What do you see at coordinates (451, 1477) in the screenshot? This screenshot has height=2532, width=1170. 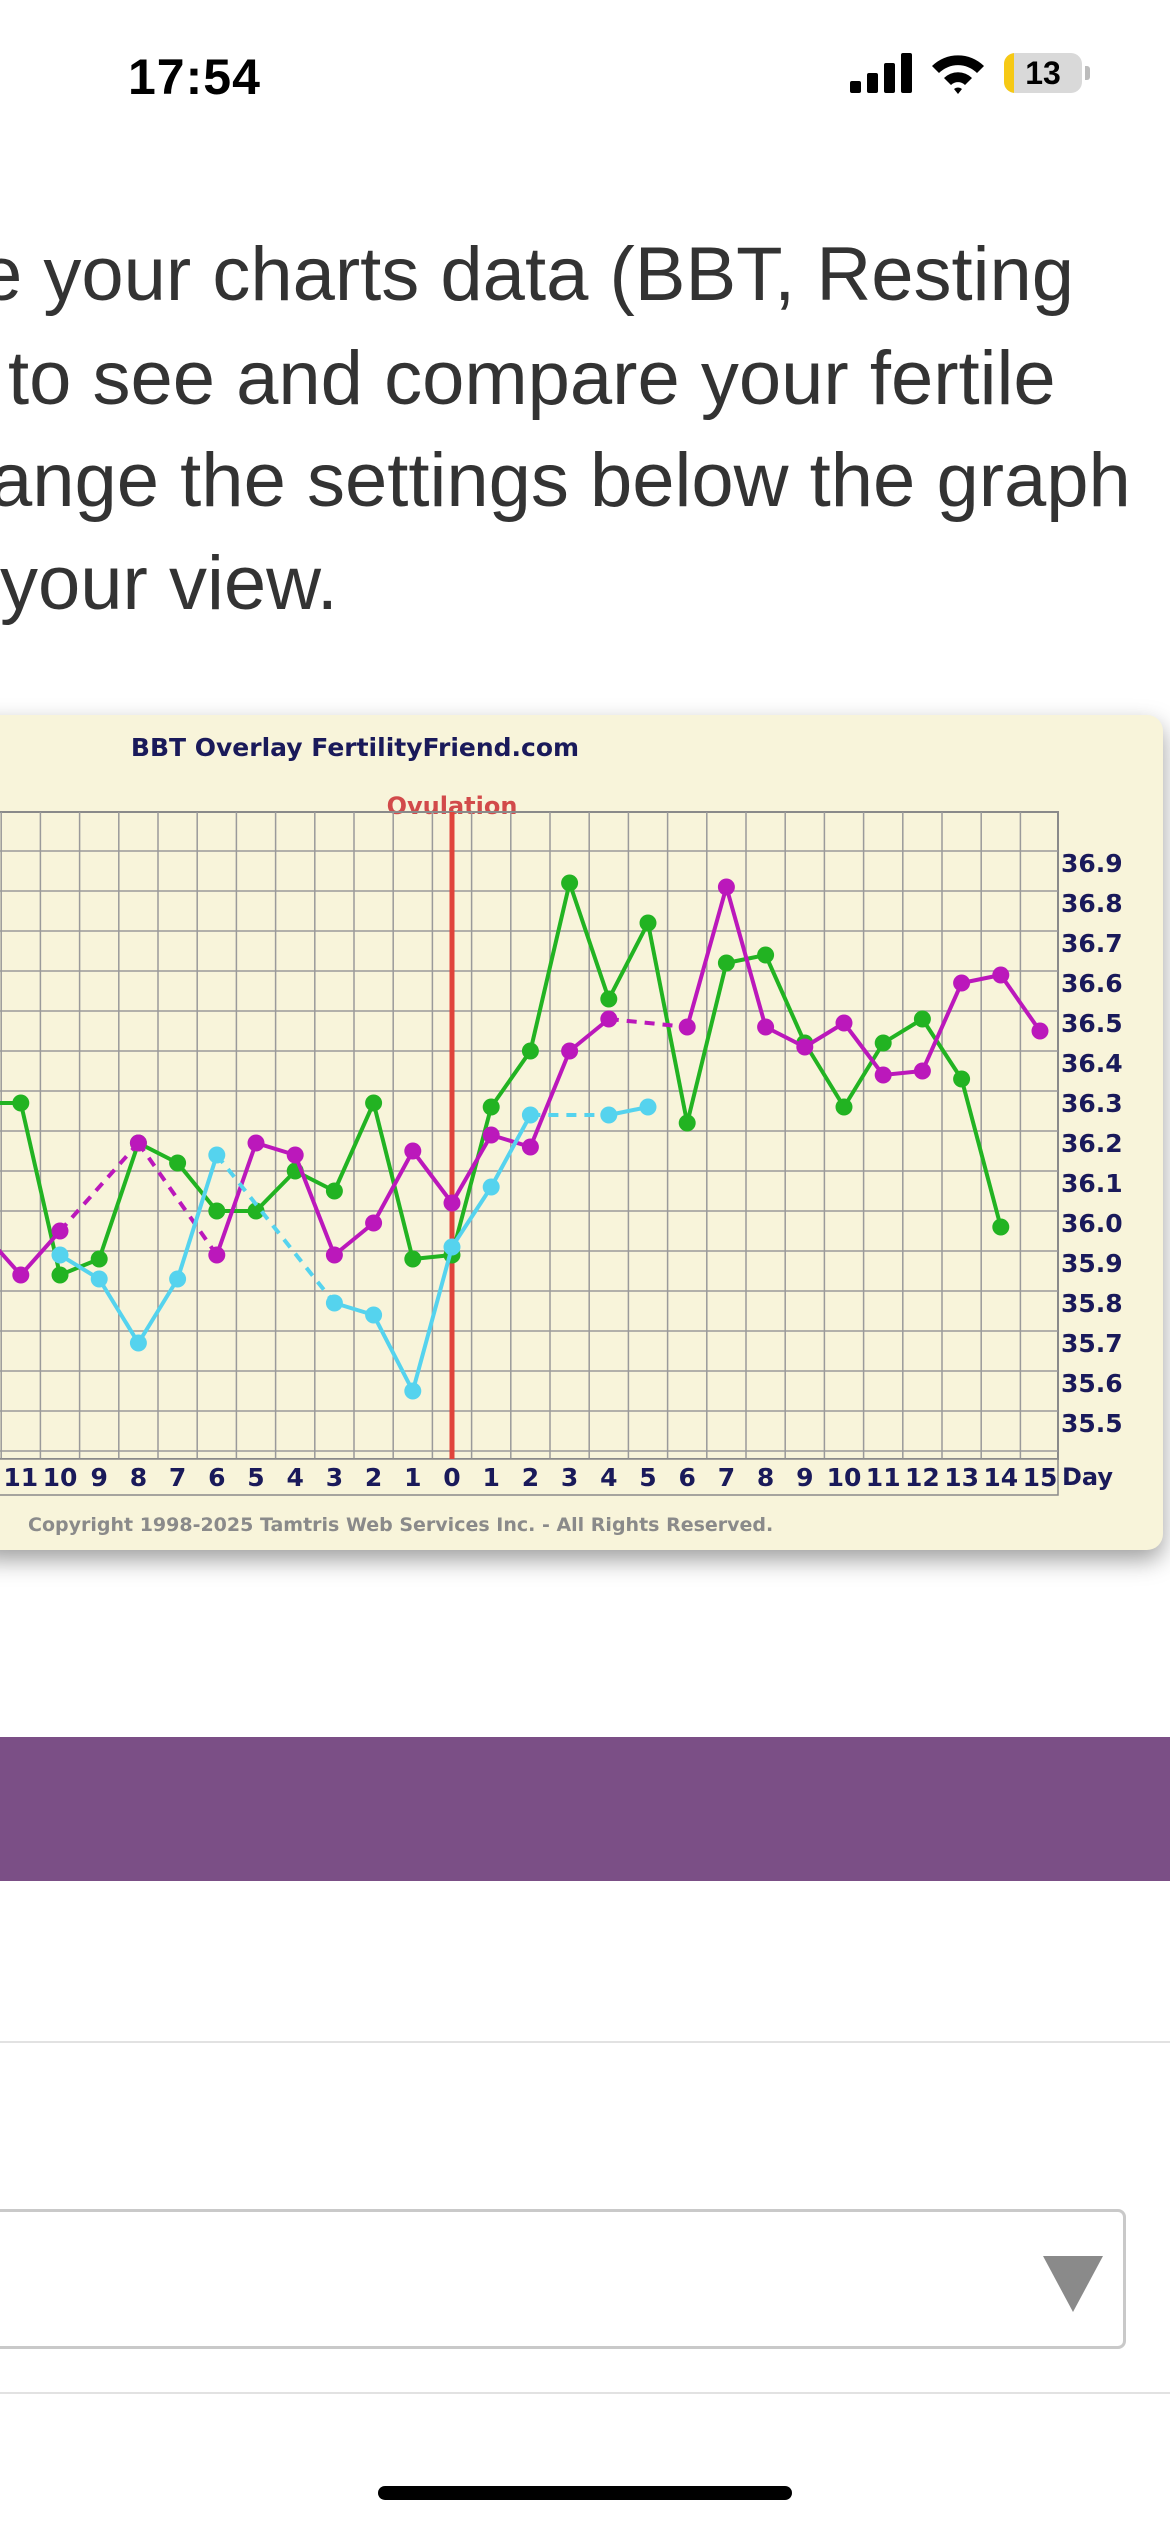 I see `x-tick-label: 0` at bounding box center [451, 1477].